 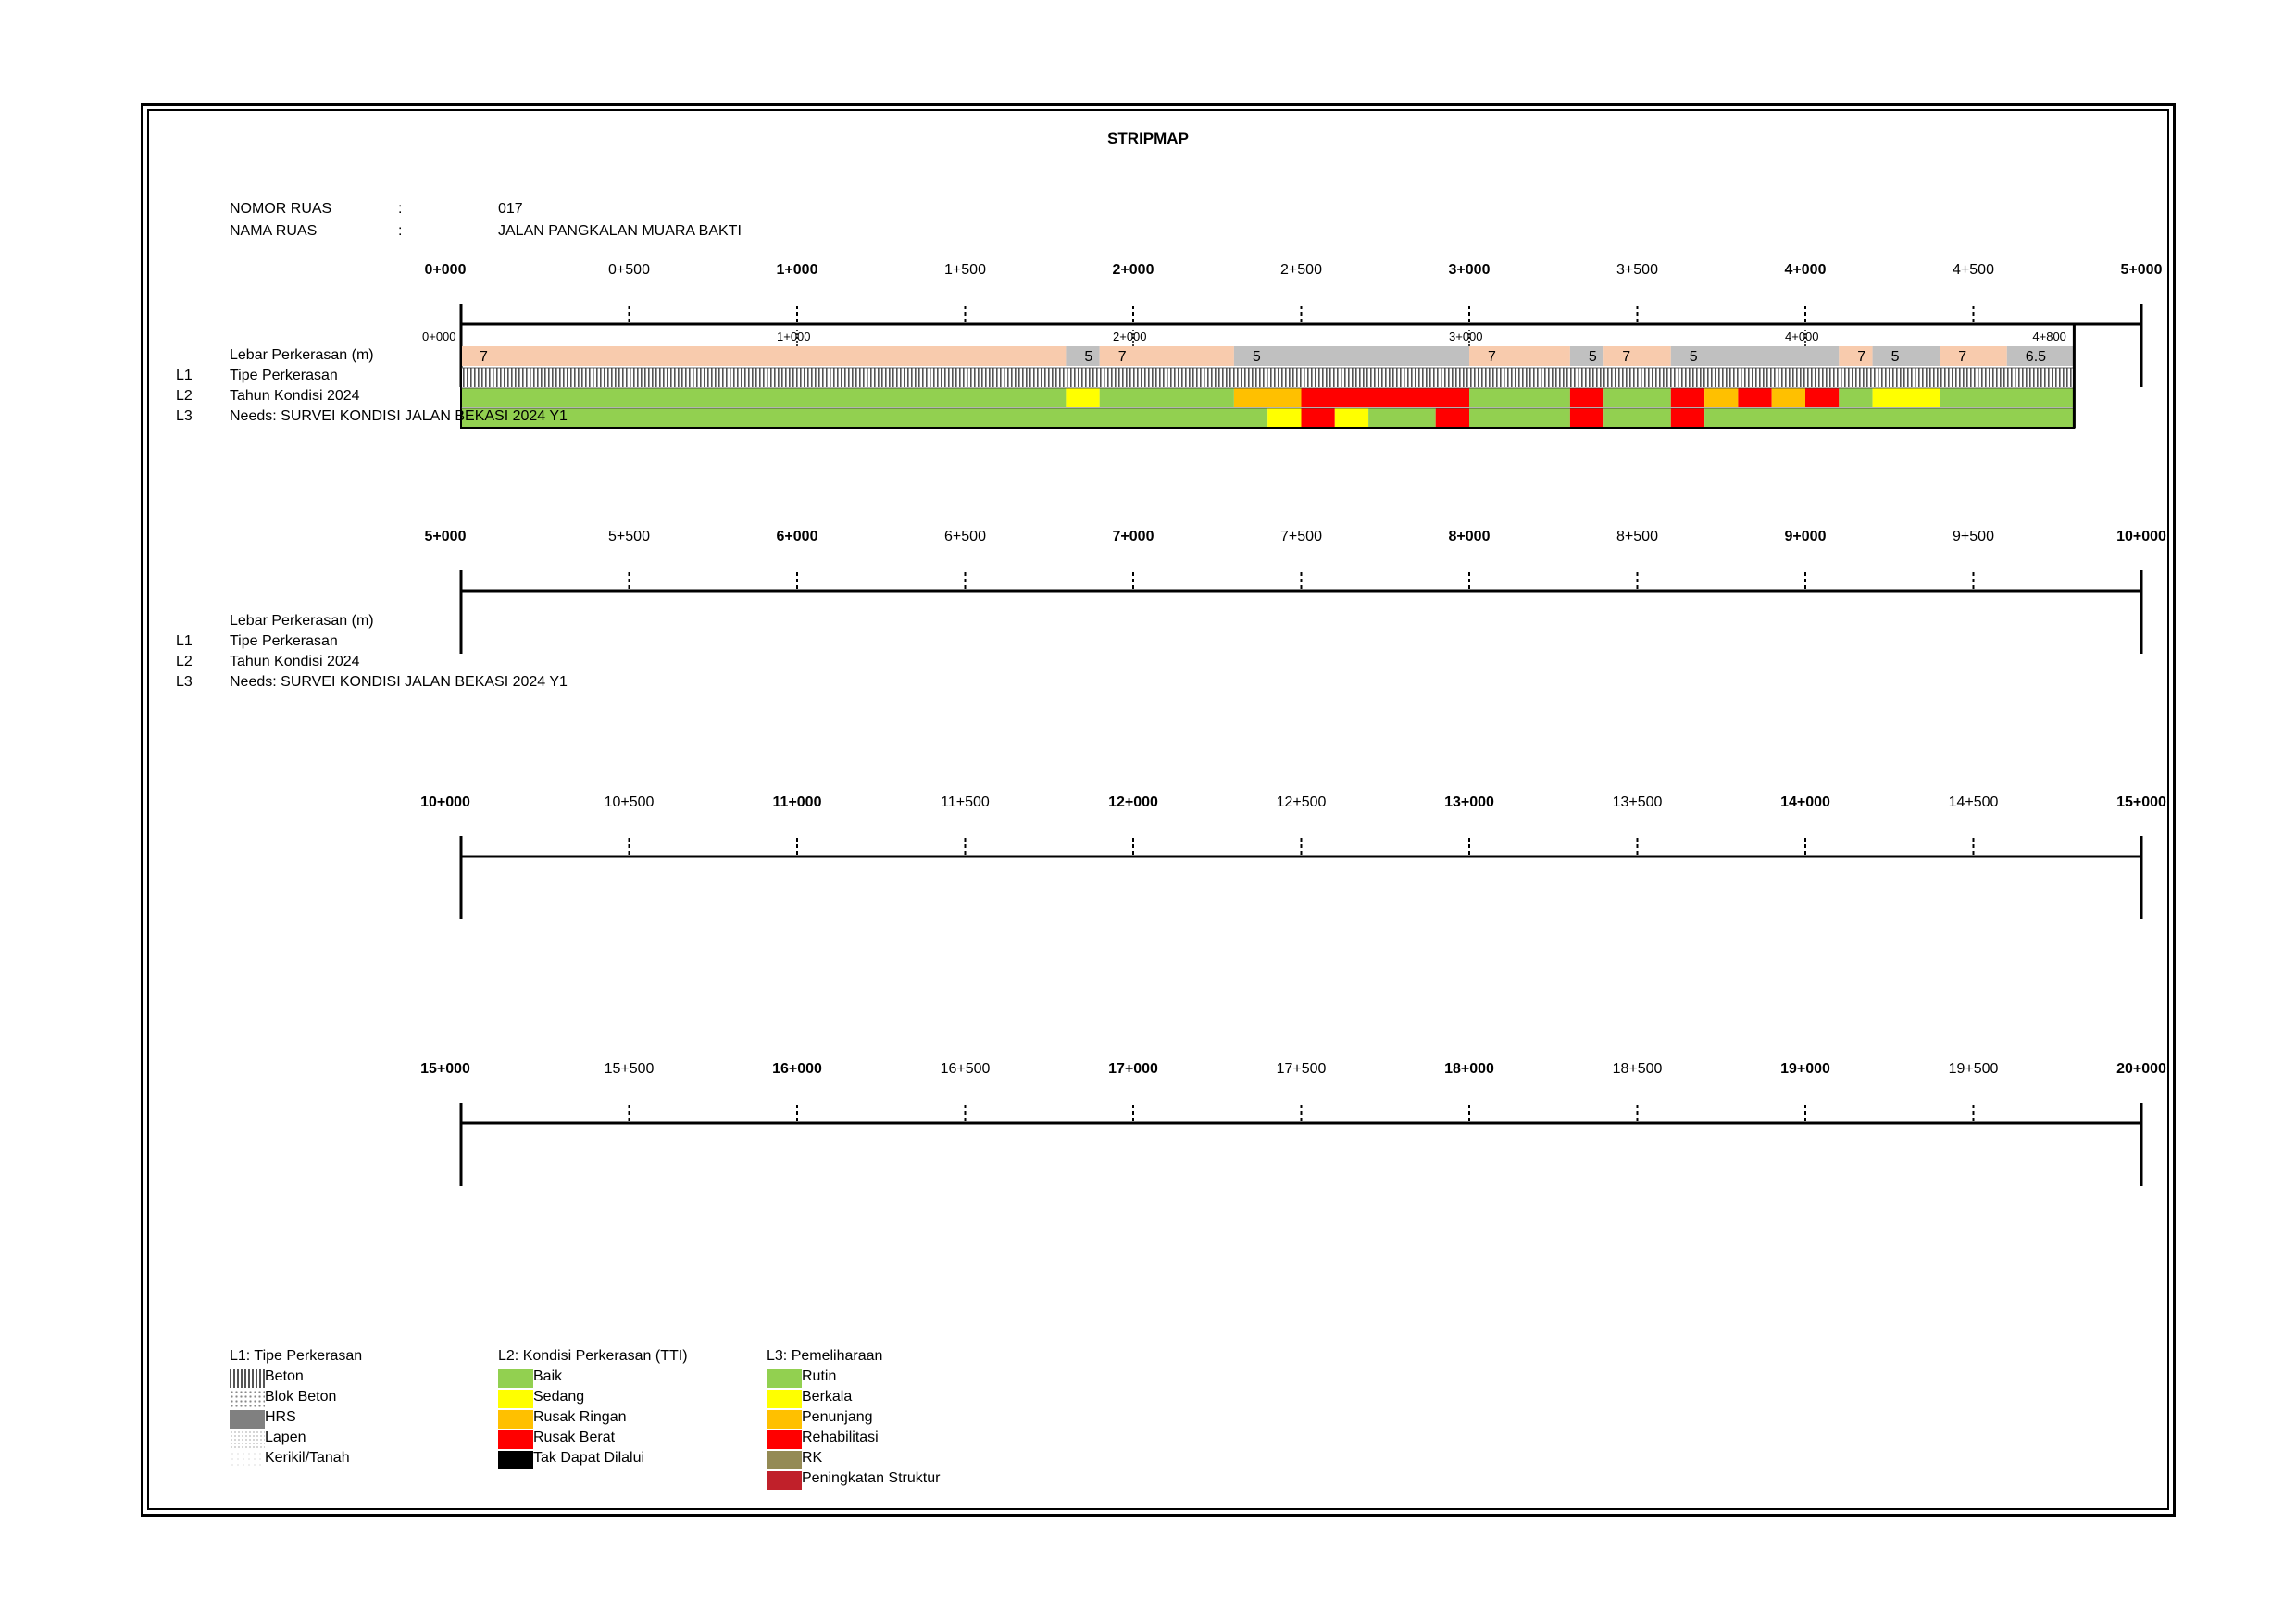 I want to click on segment-marker-4-000: 4+000, so click(x=1802, y=337).